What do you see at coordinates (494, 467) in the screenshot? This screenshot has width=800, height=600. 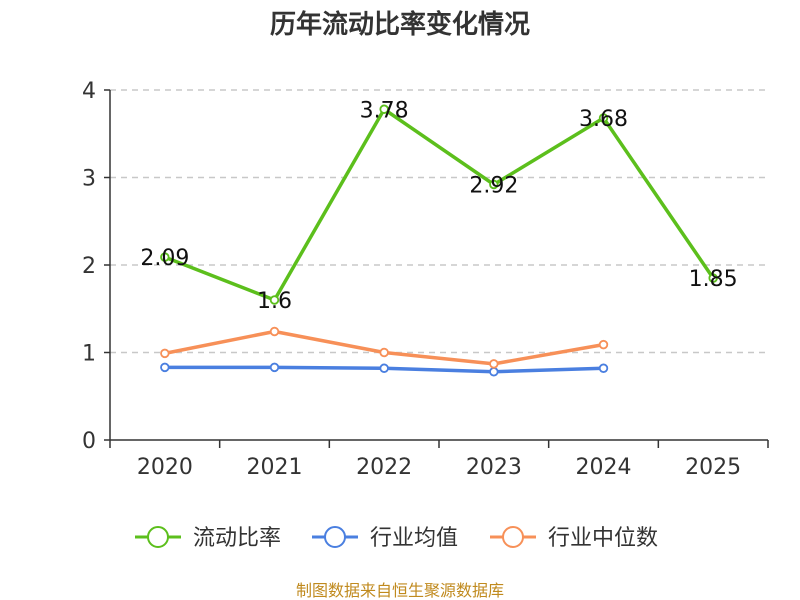 I see `x-tick-label-2023: 2023` at bounding box center [494, 467].